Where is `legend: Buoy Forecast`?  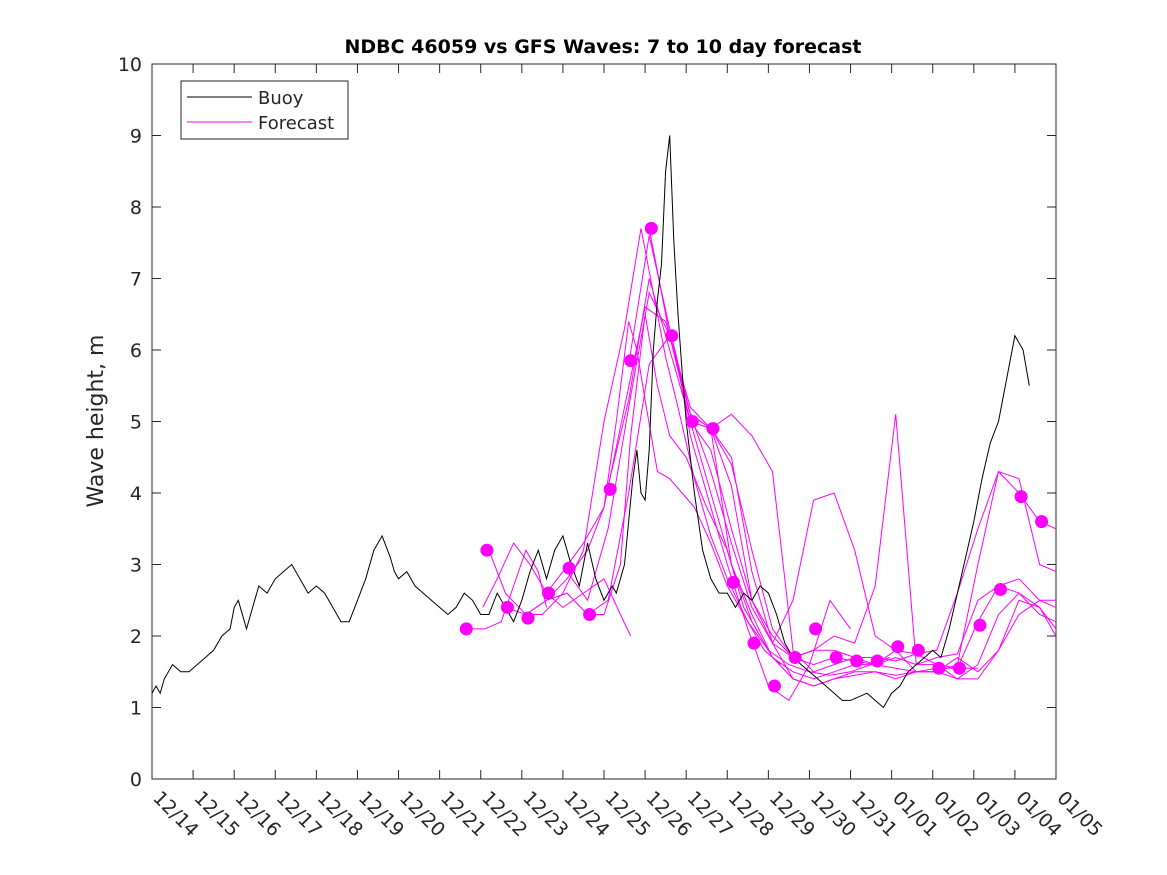 legend: Buoy Forecast is located at coordinates (264, 110).